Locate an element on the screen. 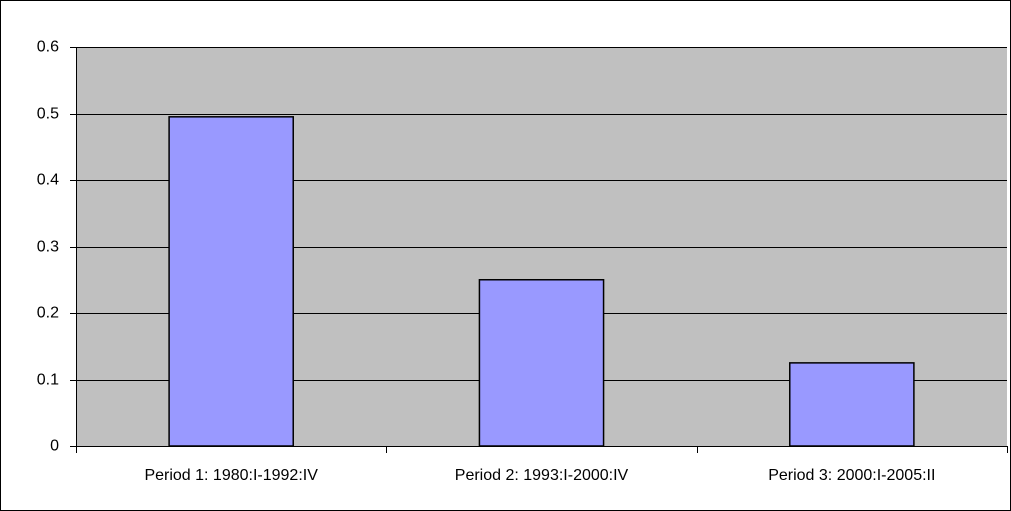 The height and width of the screenshot is (511, 1011). x-tick-label: Period 2: 1993:I-2000:IV is located at coordinates (542, 475).